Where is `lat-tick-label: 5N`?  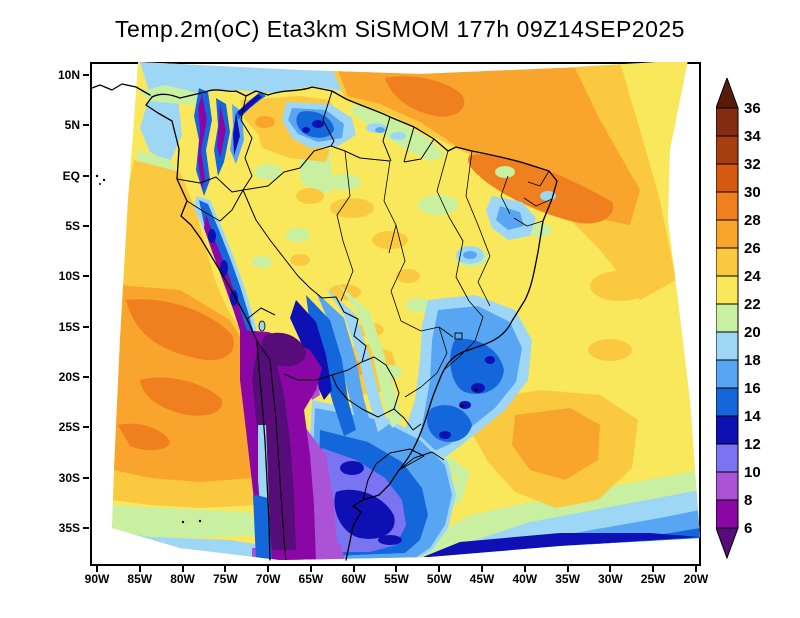 lat-tick-label: 5N is located at coordinates (72, 125).